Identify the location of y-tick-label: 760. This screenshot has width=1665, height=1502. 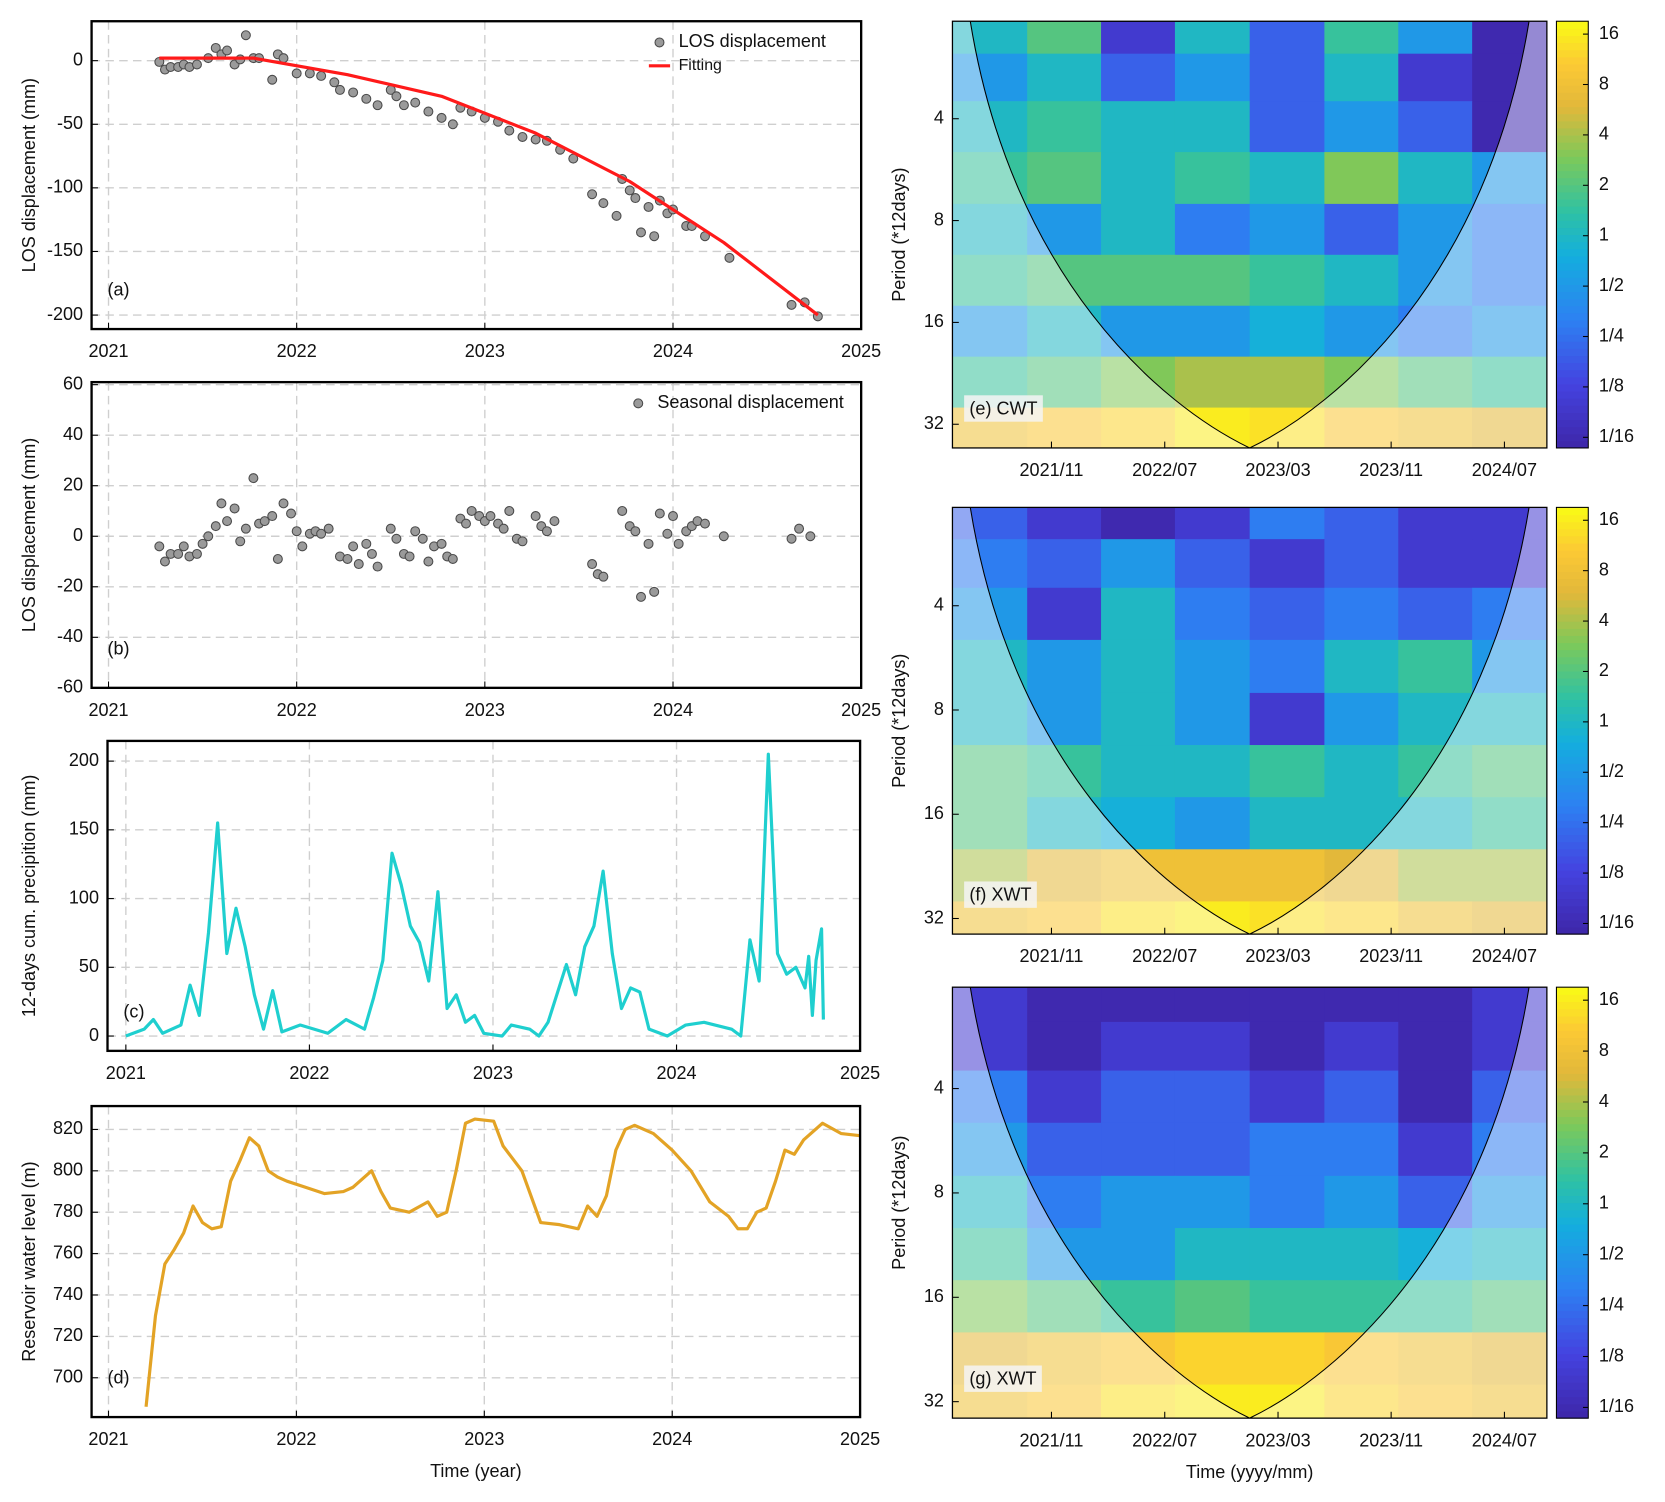
(68, 1252).